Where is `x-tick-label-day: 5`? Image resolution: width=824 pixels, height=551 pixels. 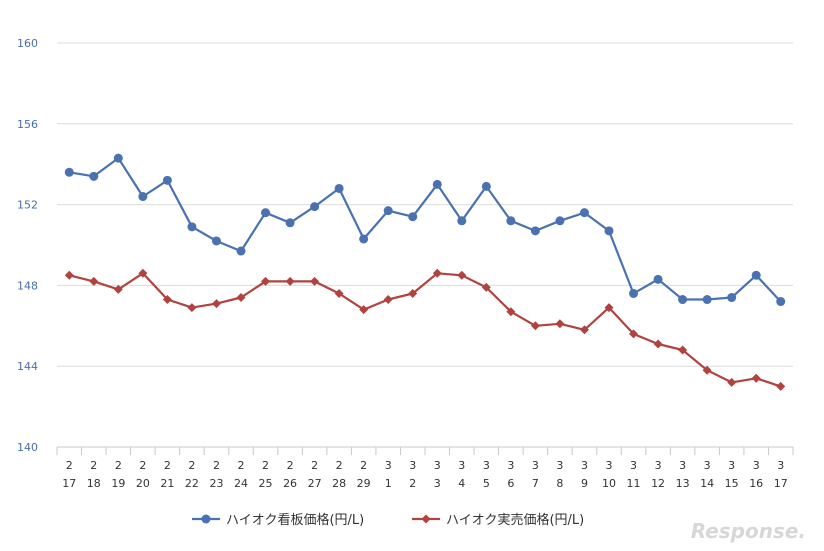
x-tick-label-day: 5 is located at coordinates (486, 483).